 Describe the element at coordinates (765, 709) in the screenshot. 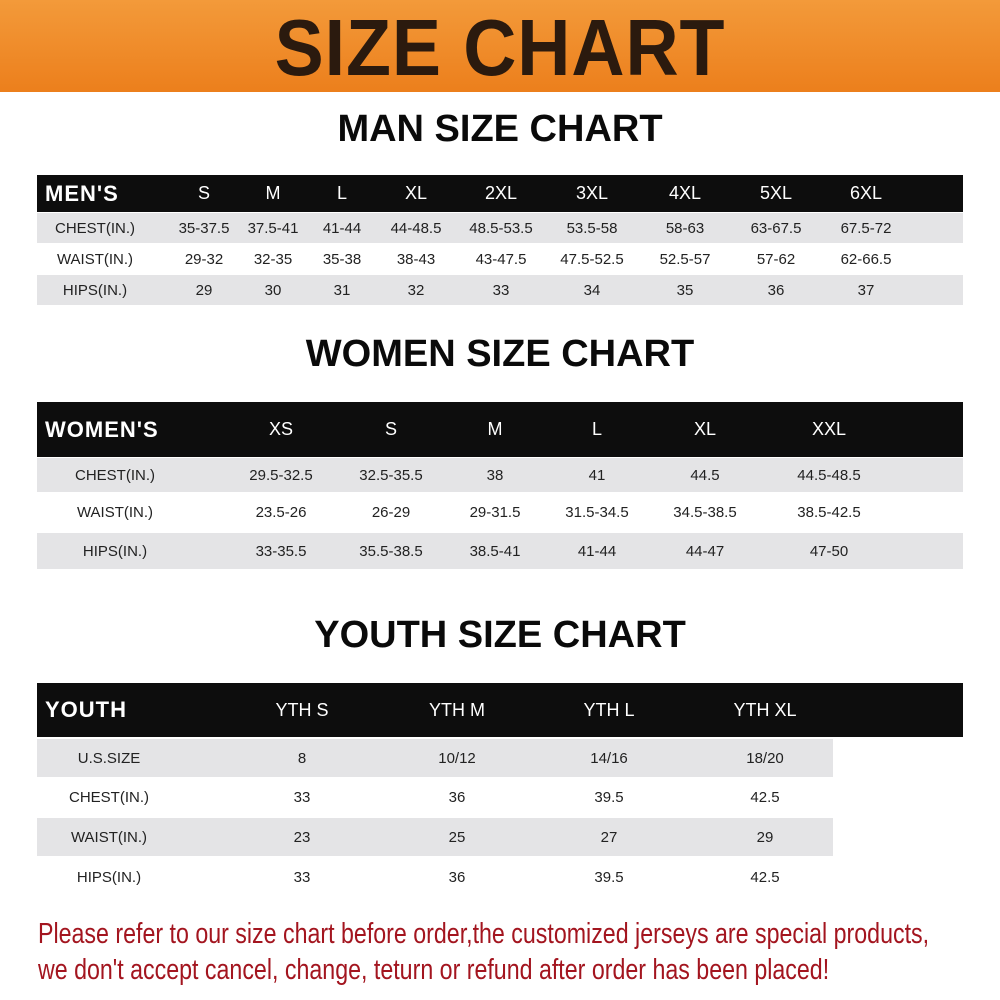

I see `size-header-cell: YTH XL` at that location.